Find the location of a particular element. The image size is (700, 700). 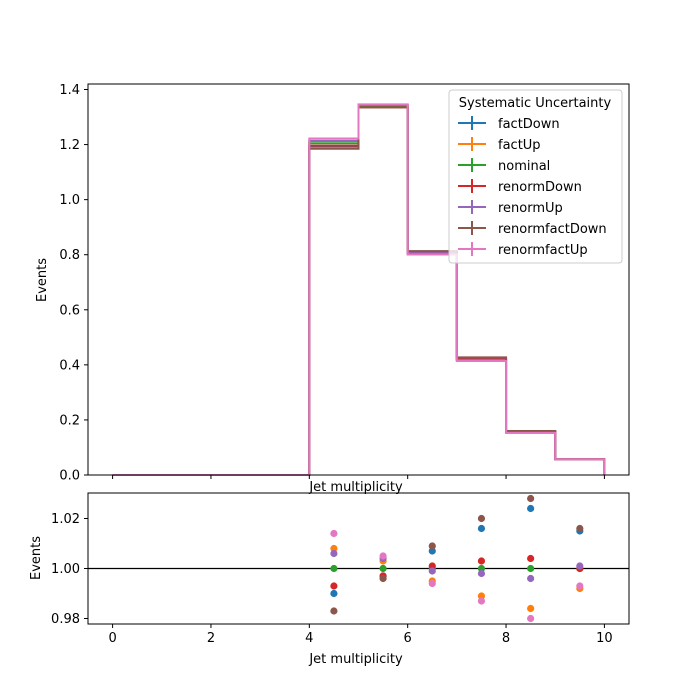

legend-item-factup: factUp is located at coordinates (499, 145).